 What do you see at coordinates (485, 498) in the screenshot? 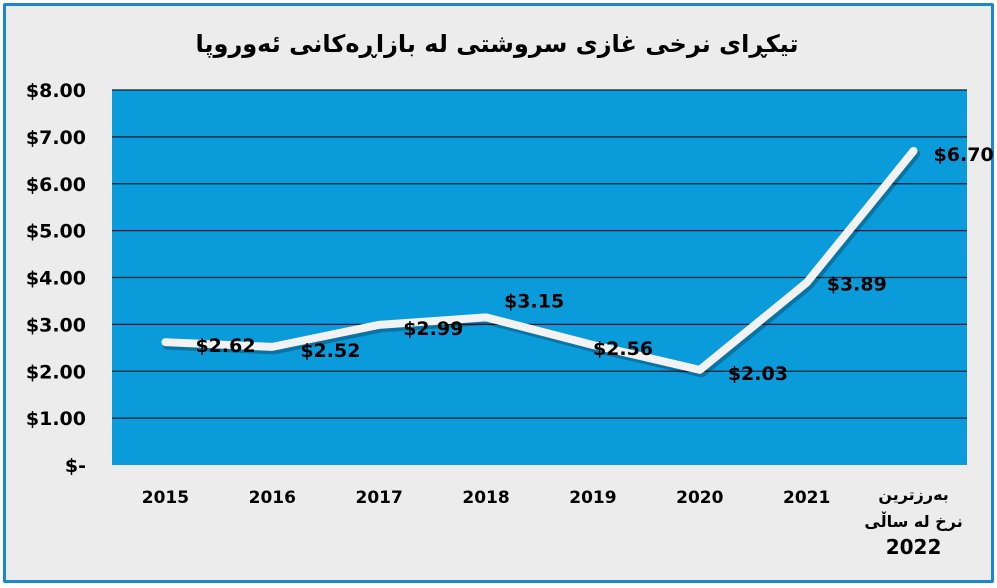
I see `x-tick-label: 2018` at bounding box center [485, 498].